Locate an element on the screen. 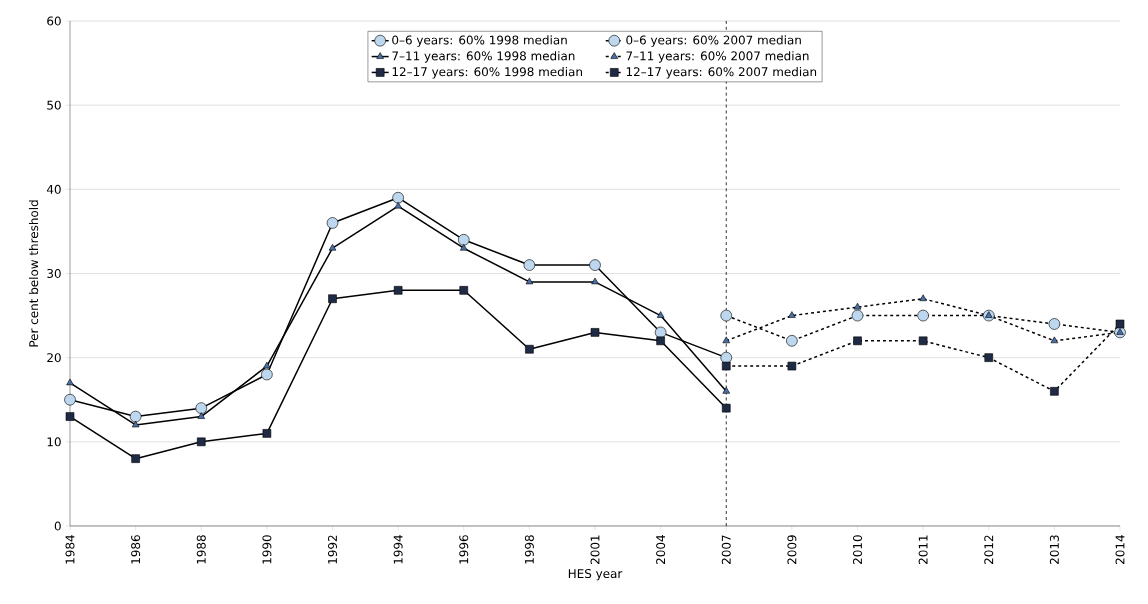  y-tick-label: 30 is located at coordinates (54, 273).